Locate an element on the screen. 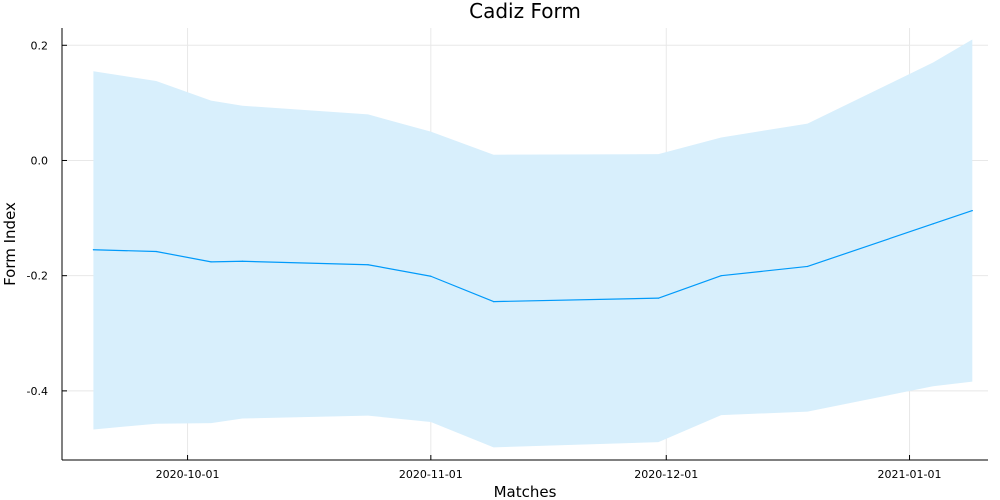  y-tick-label: -0.2 is located at coordinates (37, 276).